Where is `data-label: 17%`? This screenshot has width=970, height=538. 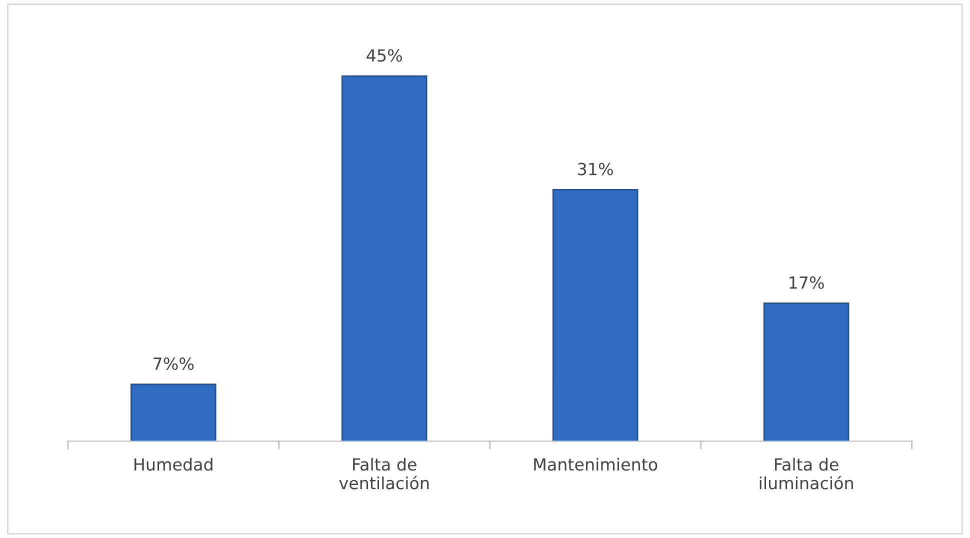 data-label: 17% is located at coordinates (807, 282).